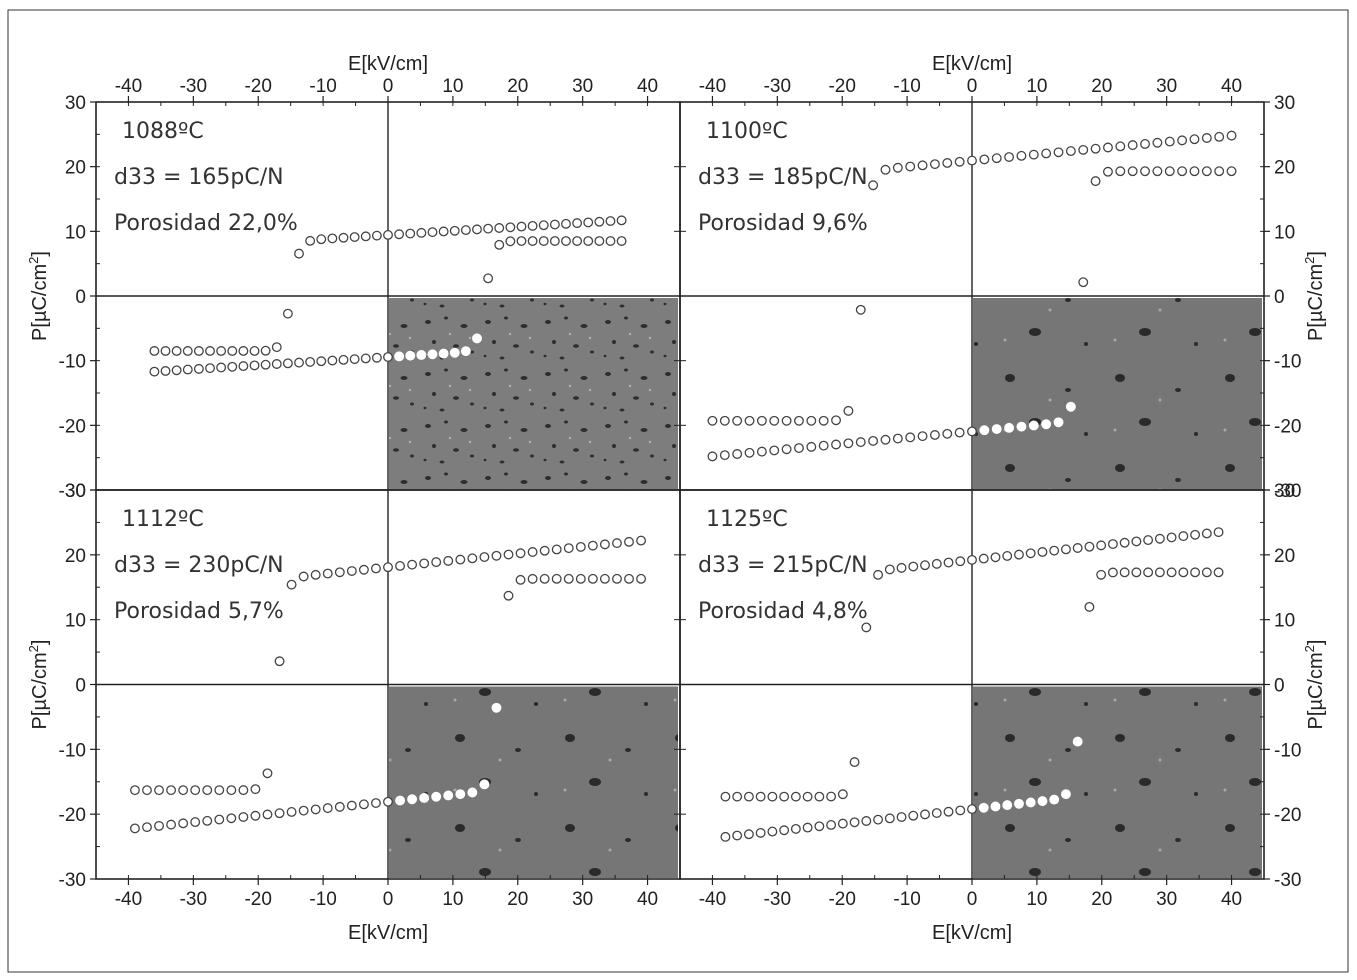 This screenshot has width=1357, height=980. Describe the element at coordinates (1287, 426) in the screenshot. I see `y-tick-label: -20` at that location.